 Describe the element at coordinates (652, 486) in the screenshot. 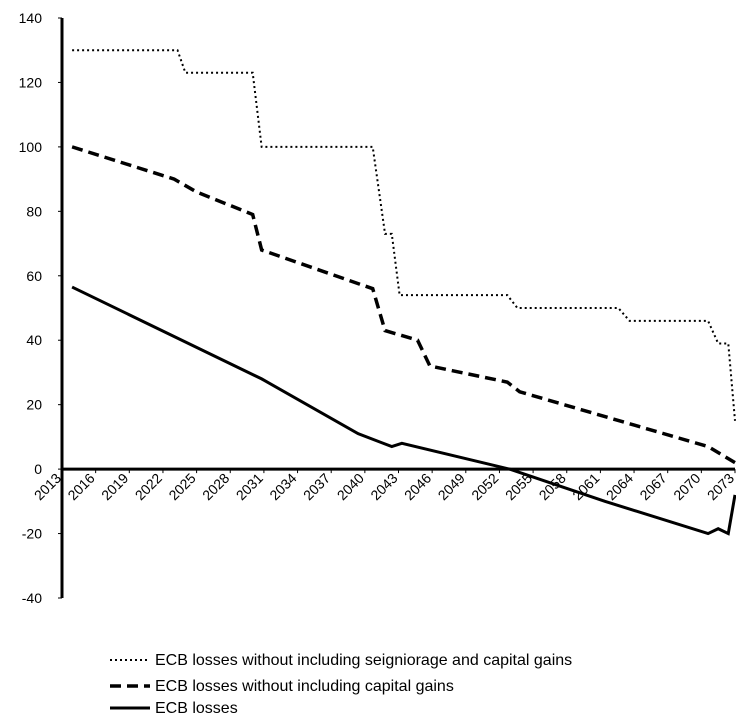

I see `x-tick-label: 2067` at that location.